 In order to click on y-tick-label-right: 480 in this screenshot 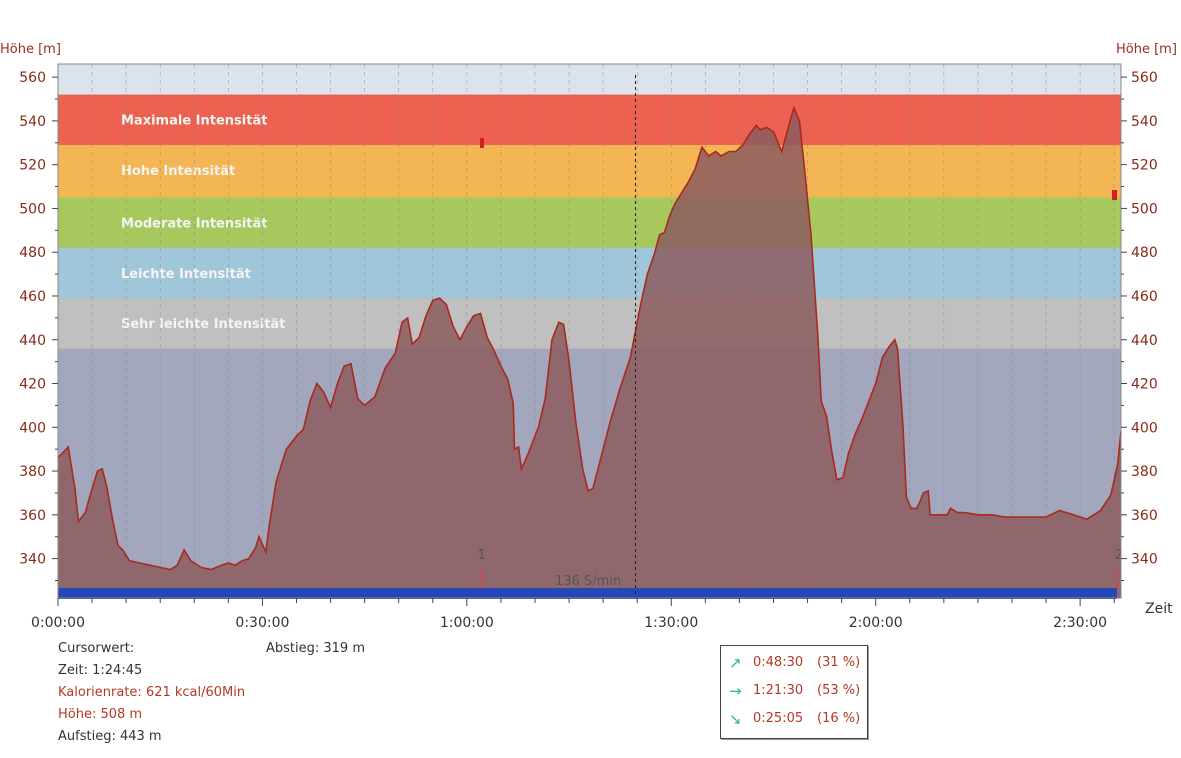, I will do `click(1144, 253)`.